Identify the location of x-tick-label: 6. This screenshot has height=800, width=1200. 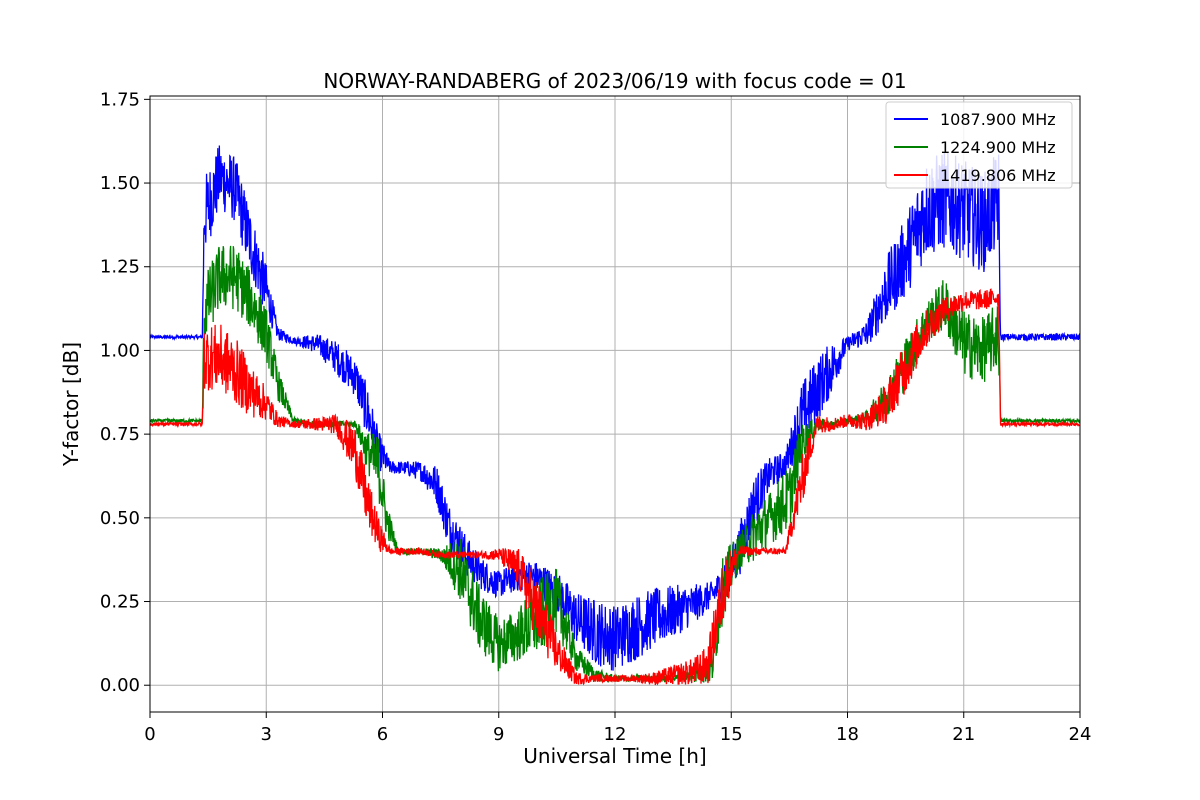
(382, 734).